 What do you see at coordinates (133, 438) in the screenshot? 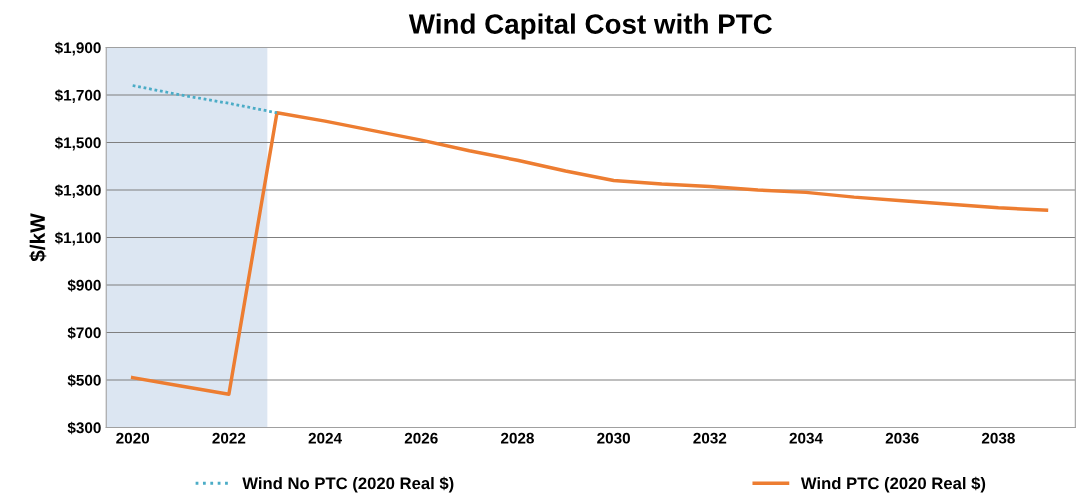
I see `x-tick-label: 2020` at bounding box center [133, 438].